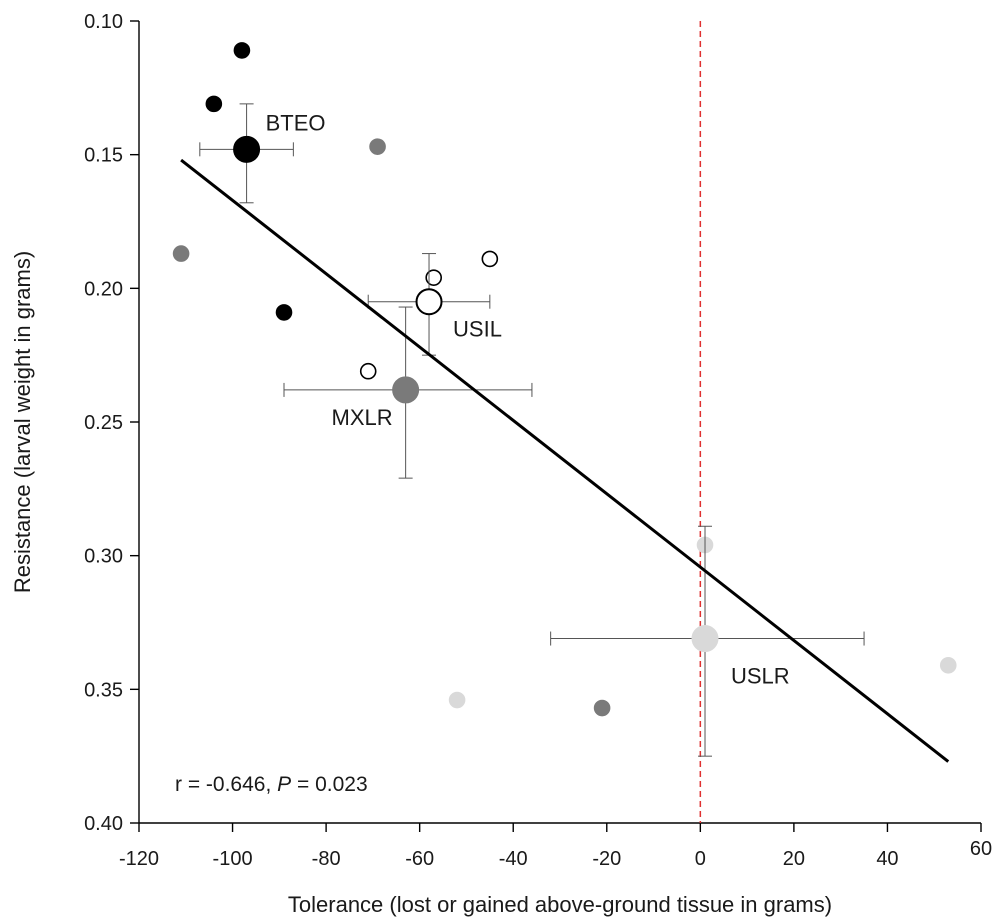 The height and width of the screenshot is (921, 997). I want to click on group-label-uslr: USLR, so click(760, 676).